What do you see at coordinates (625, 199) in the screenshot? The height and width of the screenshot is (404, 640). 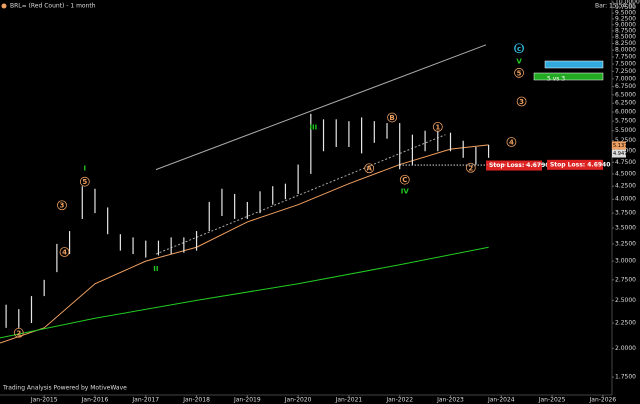 I see `y-tick-label: 4.0000` at bounding box center [625, 199].